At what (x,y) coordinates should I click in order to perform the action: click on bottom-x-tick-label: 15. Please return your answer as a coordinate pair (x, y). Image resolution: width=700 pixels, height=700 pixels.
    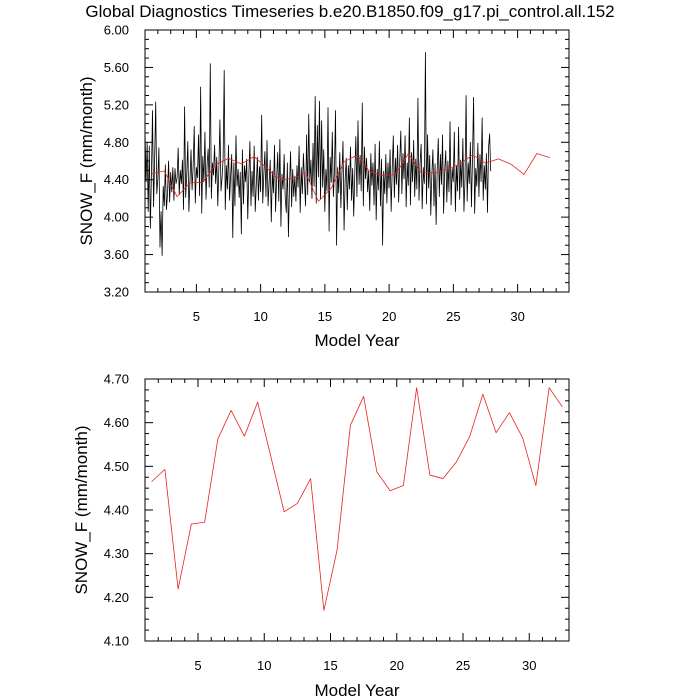
    Looking at the image, I should click on (330, 665).